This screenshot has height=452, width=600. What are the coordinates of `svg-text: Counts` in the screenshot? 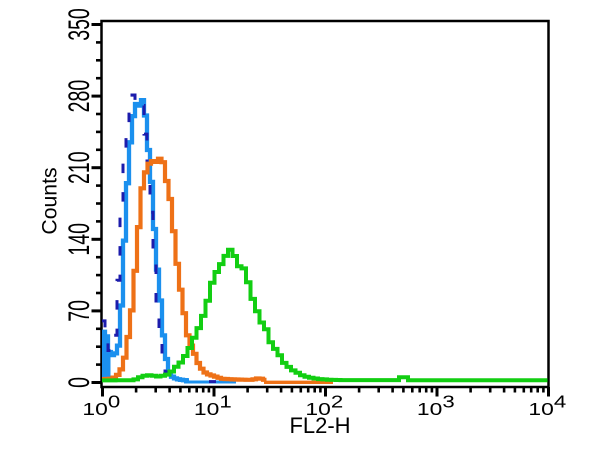 It's located at (50, 200).